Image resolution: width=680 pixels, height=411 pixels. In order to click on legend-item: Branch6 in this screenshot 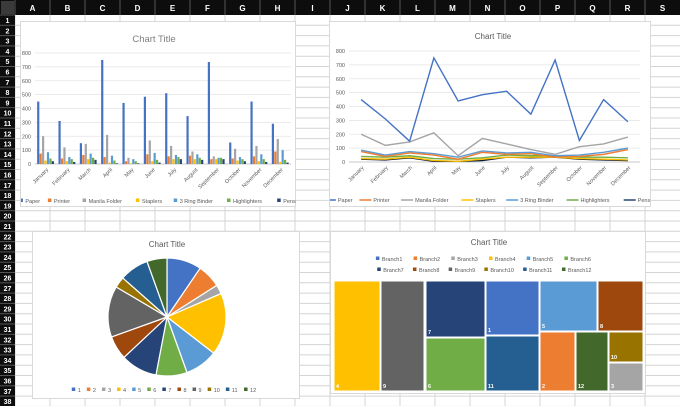, I will do `click(577, 260)`.